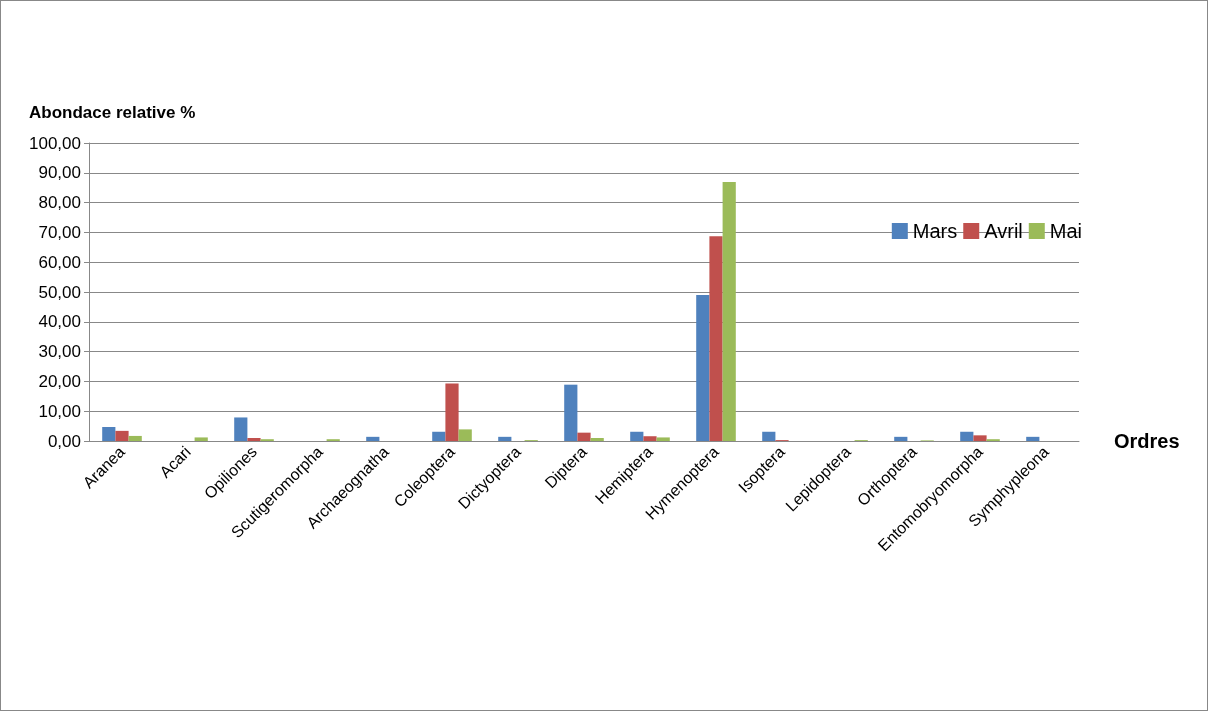 The height and width of the screenshot is (711, 1208). I want to click on y-tick-label: 0,00, so click(64, 441).